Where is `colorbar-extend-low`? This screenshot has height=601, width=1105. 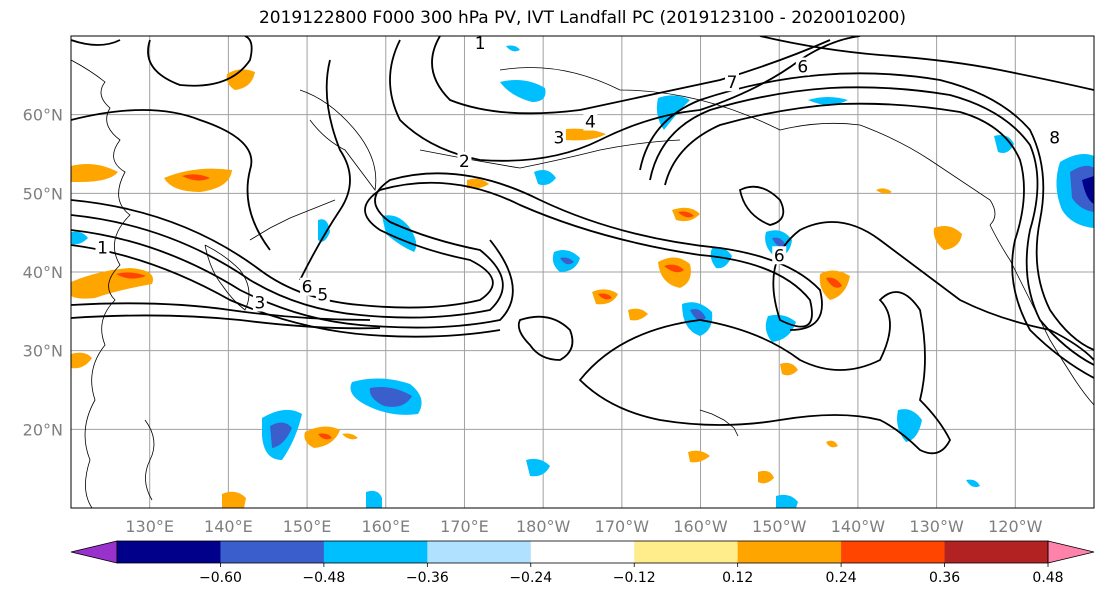
colorbar-extend-low is located at coordinates (94, 552).